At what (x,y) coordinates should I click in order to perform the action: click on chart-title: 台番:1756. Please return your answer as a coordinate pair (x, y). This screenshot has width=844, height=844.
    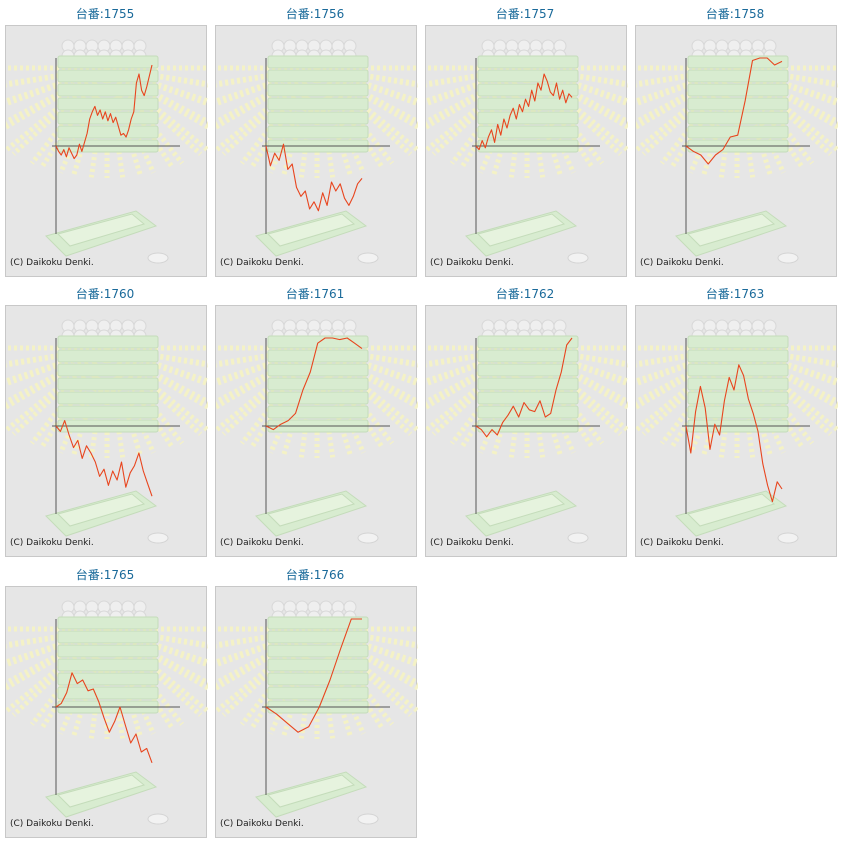
    Looking at the image, I should click on (315, 14).